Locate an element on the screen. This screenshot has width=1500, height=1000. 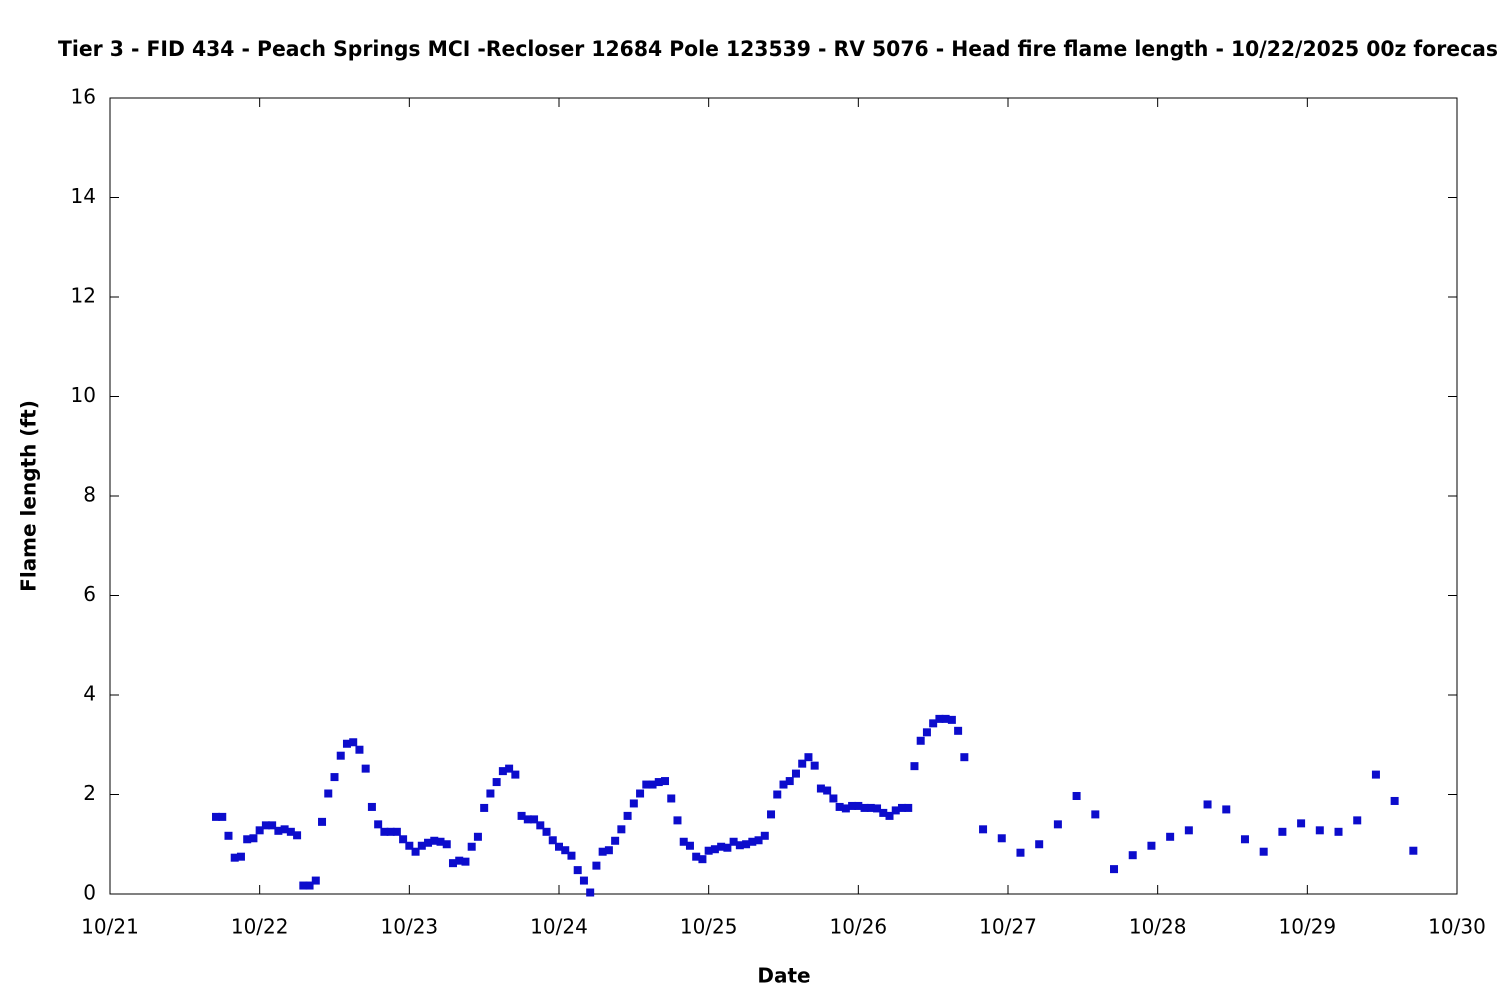
x-tick-label: 10/22 is located at coordinates (260, 927).